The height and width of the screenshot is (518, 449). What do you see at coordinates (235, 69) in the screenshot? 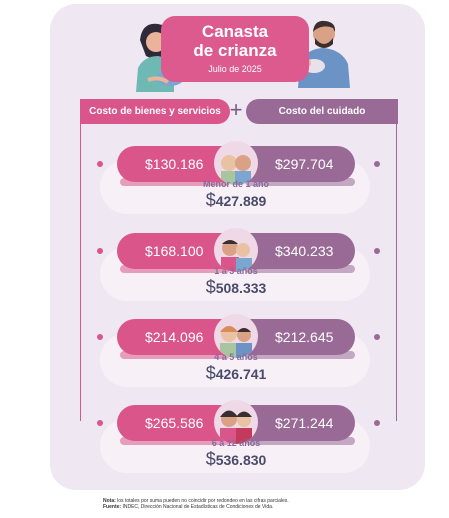
I see `title-date: Julio de 2025` at bounding box center [235, 69].